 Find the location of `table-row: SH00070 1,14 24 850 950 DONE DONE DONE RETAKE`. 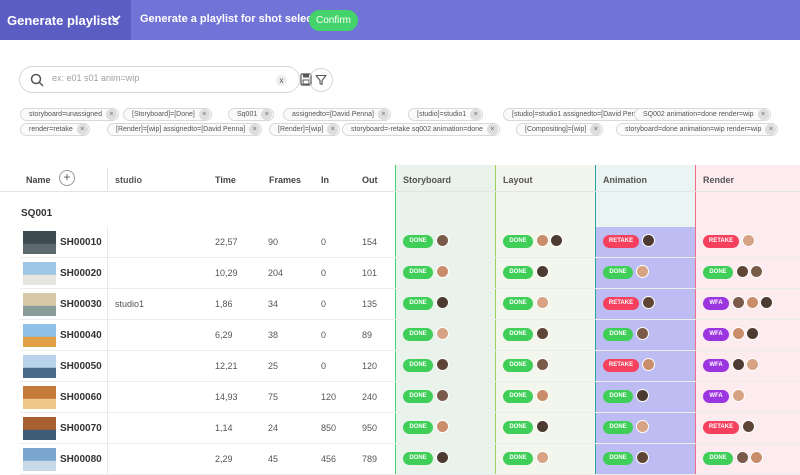

table-row: SH00070 1,14 24 850 950 DONE DONE DONE RETAKE is located at coordinates (410, 428).